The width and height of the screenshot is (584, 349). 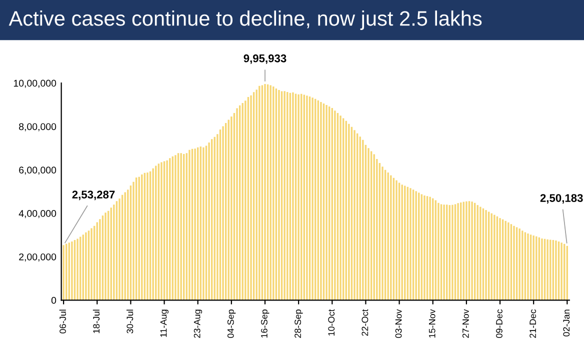 I want to click on x-tick-label: 03-Nov, so click(x=398, y=323).